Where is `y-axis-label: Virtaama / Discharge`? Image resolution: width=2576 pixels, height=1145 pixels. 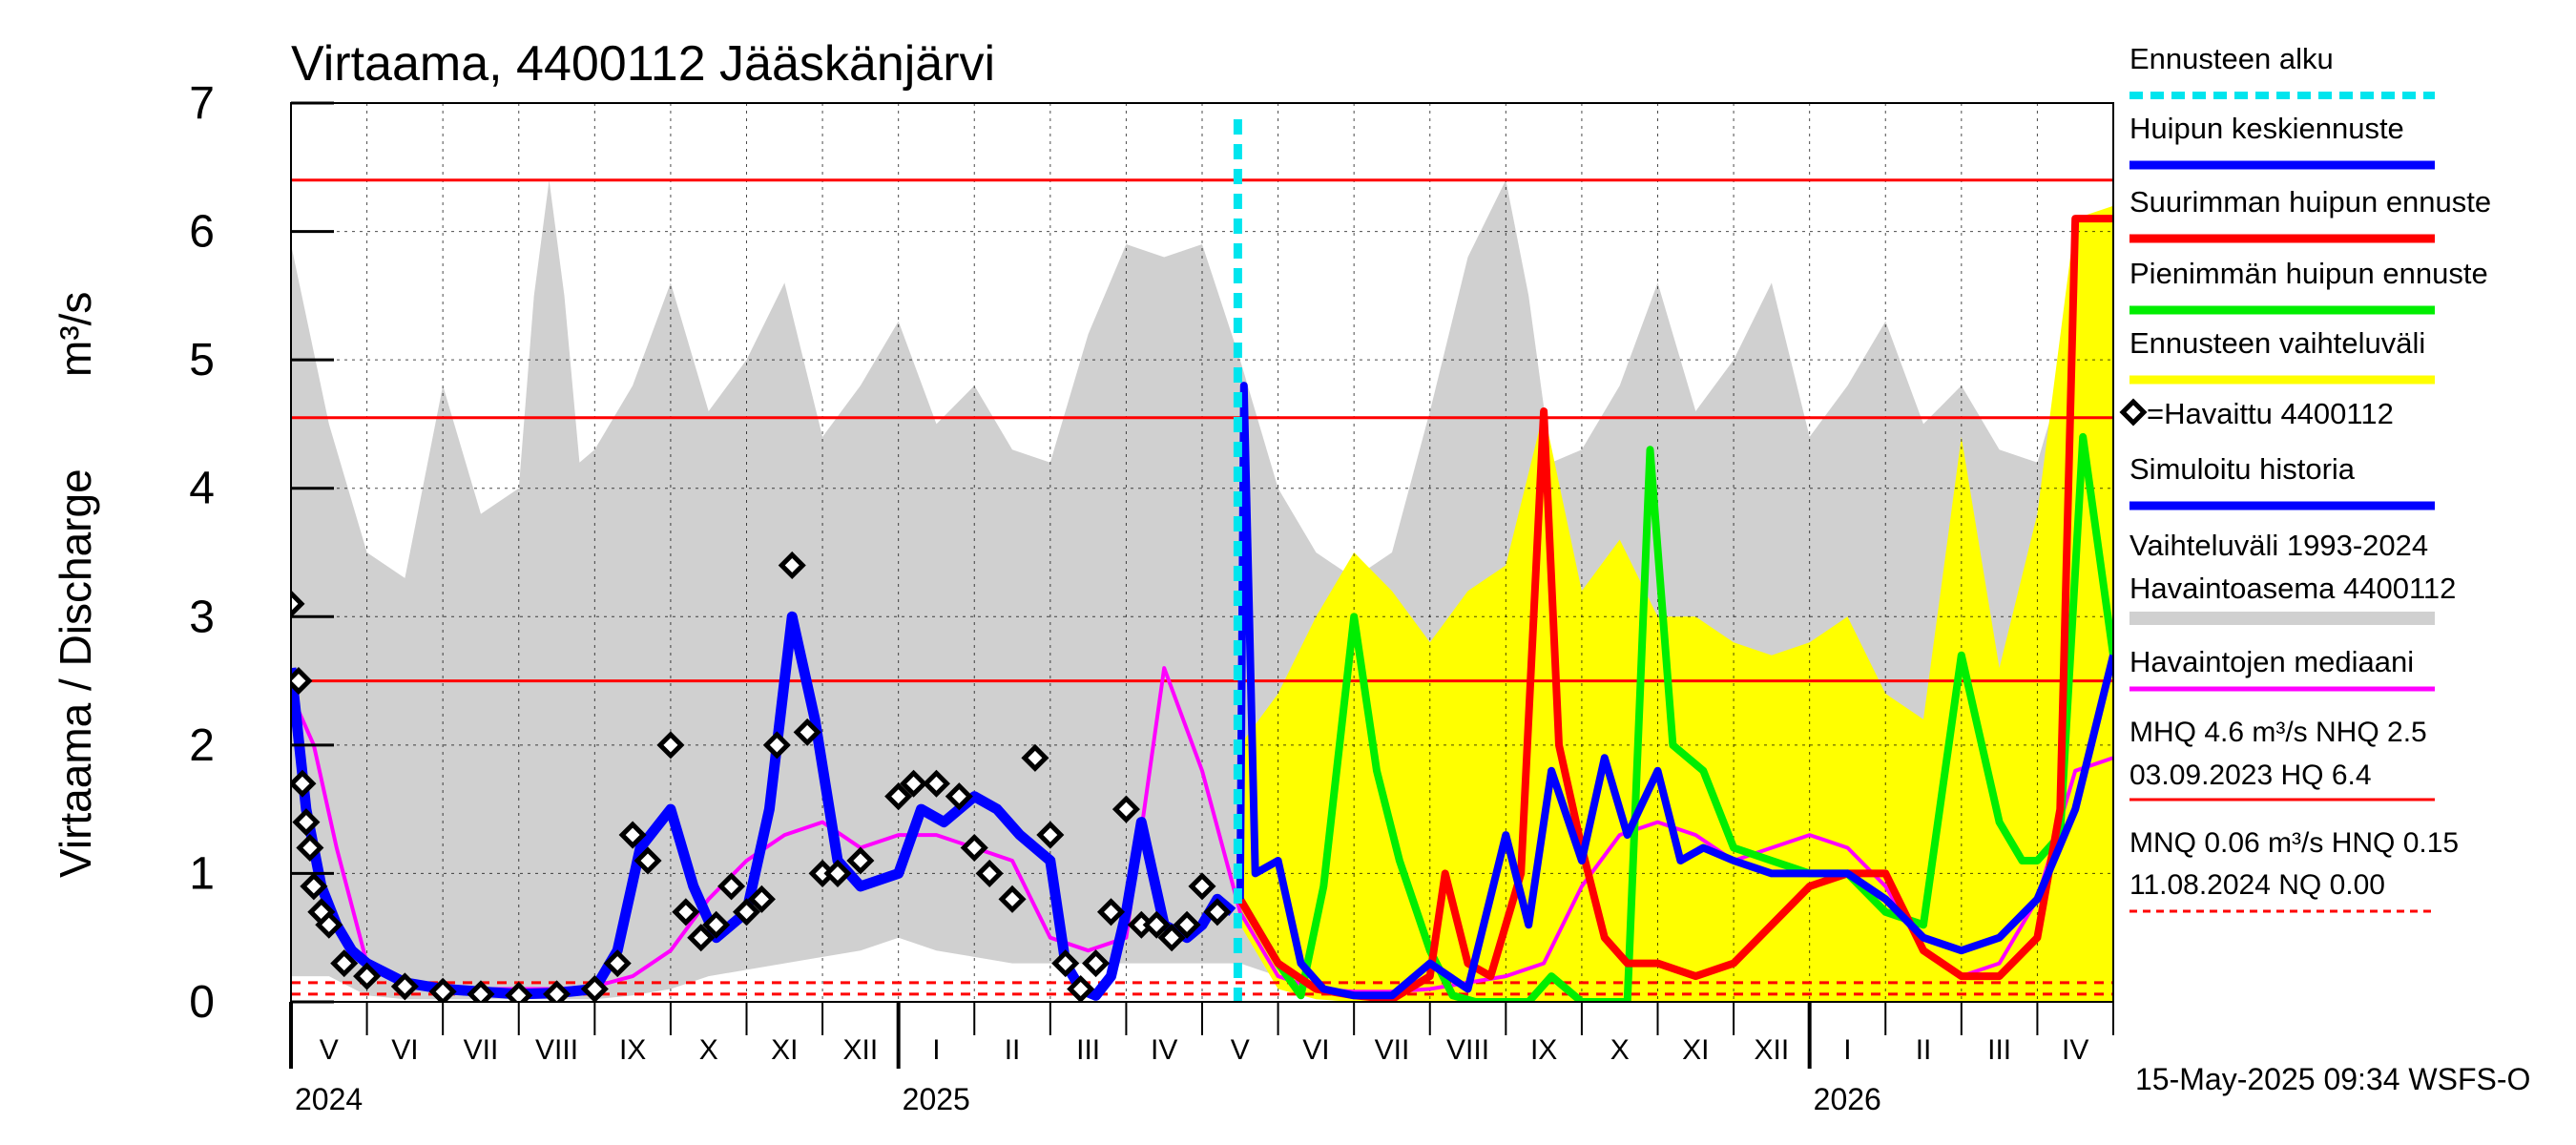
y-axis-label: Virtaama / Discharge is located at coordinates (75, 673).